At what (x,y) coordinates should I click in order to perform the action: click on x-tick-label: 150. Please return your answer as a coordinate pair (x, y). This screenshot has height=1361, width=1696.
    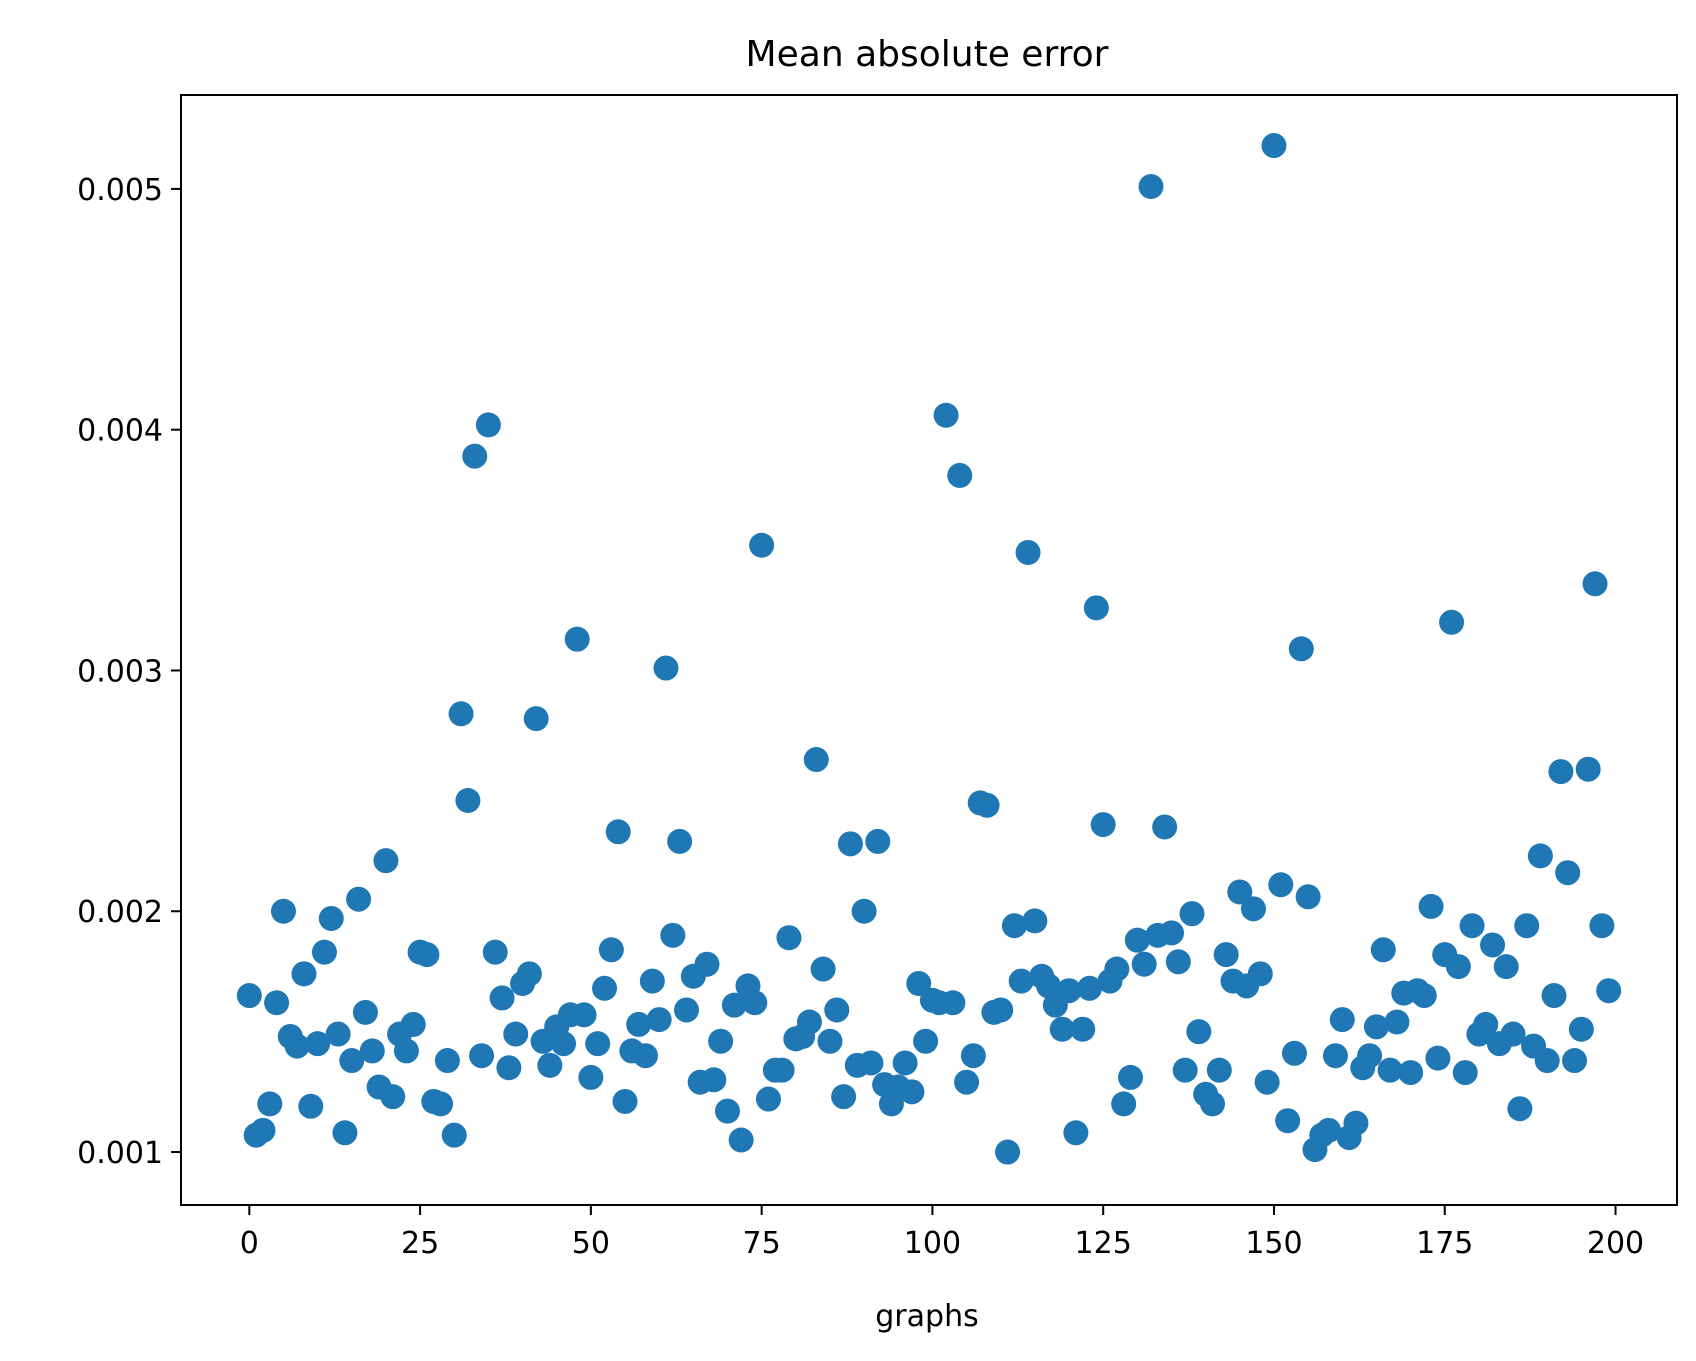
    Looking at the image, I should click on (1273, 1243).